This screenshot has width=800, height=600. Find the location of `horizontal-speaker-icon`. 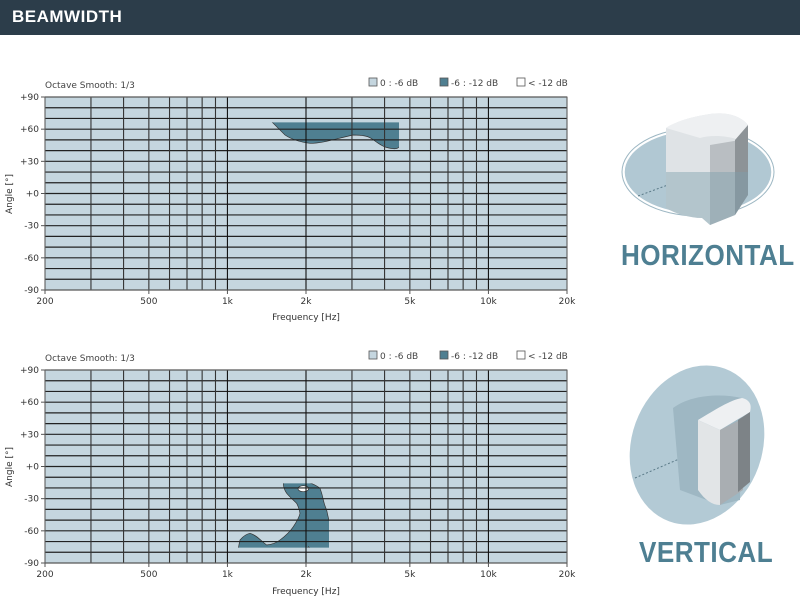

horizontal-speaker-icon is located at coordinates (698, 169).